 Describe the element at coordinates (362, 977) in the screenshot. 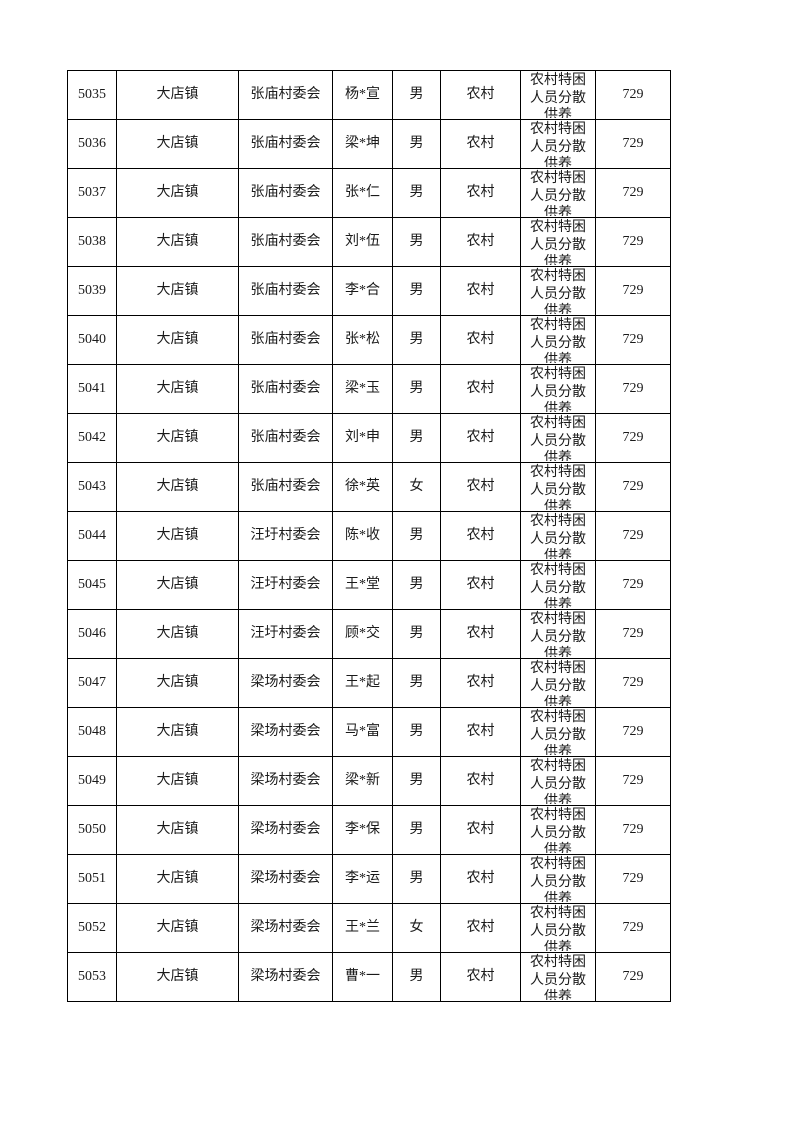

I see `cell-name: 曹*一` at that location.